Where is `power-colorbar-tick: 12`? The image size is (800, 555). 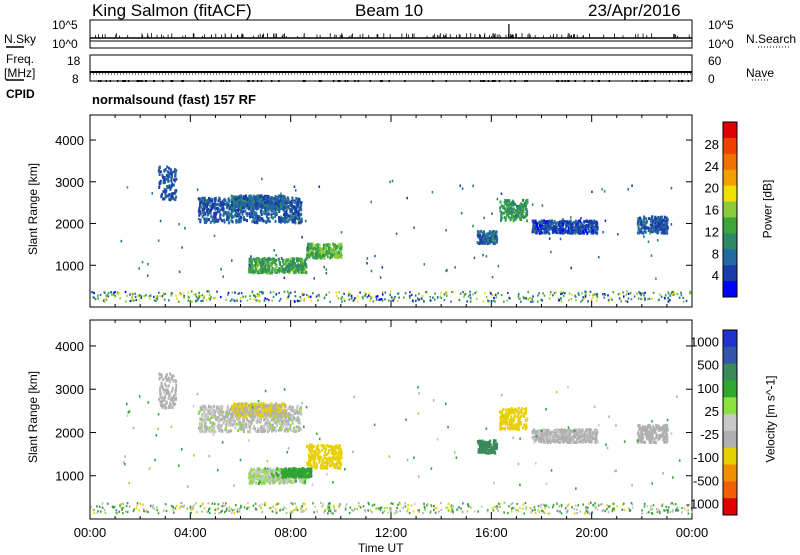 power-colorbar-tick: 12 is located at coordinates (712, 231).